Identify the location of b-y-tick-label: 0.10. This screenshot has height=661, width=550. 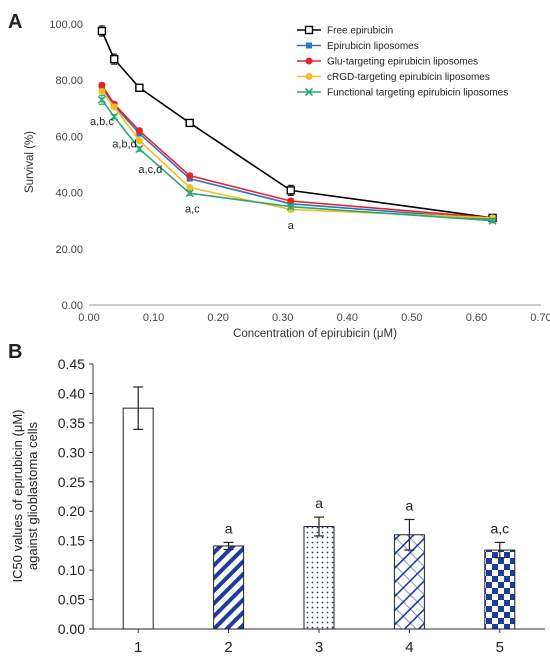
(71, 570).